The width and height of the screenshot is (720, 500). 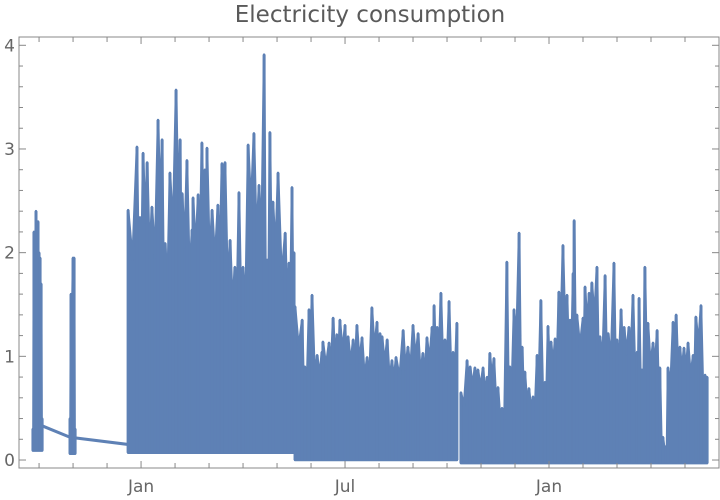 What do you see at coordinates (370, 15) in the screenshot?
I see `chart-title: Electricity consumption` at bounding box center [370, 15].